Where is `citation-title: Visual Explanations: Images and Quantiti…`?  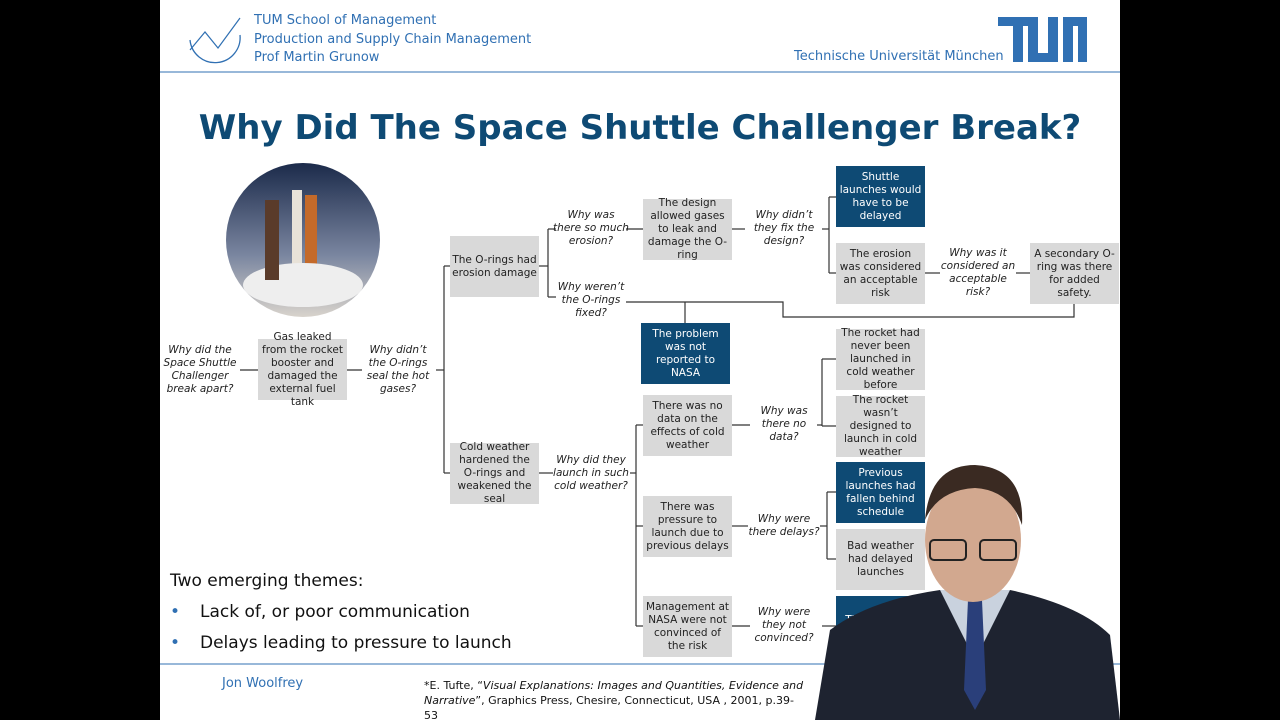
citation-title: Visual Explanations: Images and Quantiti… is located at coordinates (614, 693).